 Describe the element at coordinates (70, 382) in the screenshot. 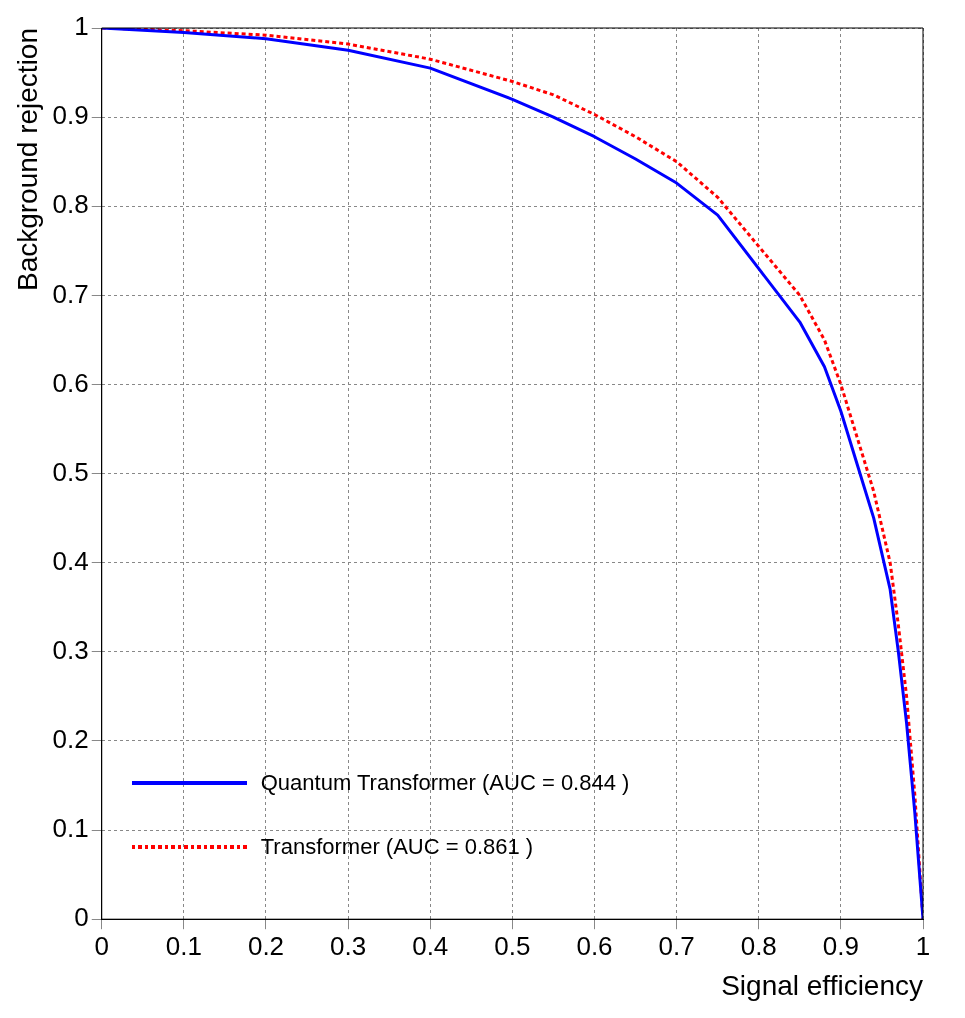

I see `y-tick-label: 0.6` at that location.